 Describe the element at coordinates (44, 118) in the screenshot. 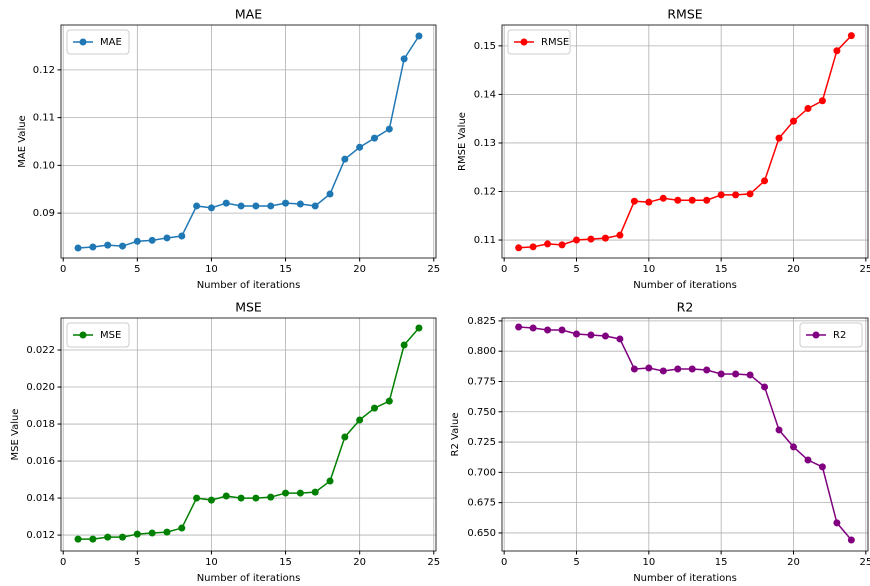

I see `y-tick-label: 0.11` at that location.